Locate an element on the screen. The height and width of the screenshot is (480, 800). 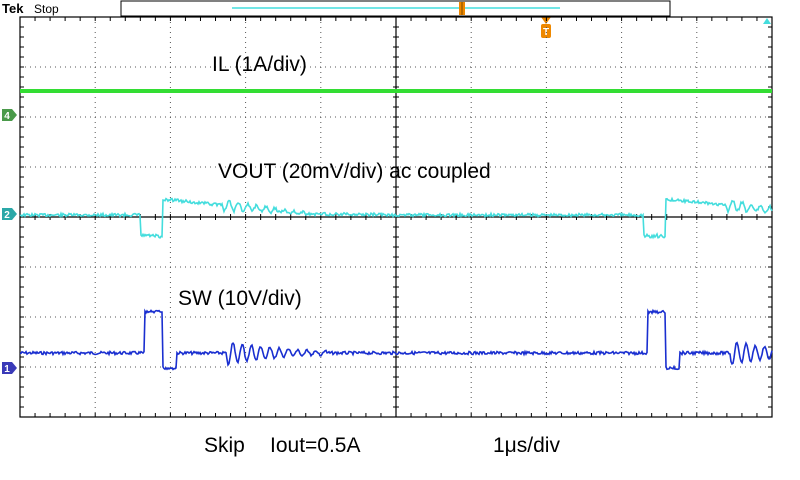
channel-1-id: 1 is located at coordinates (7, 369).